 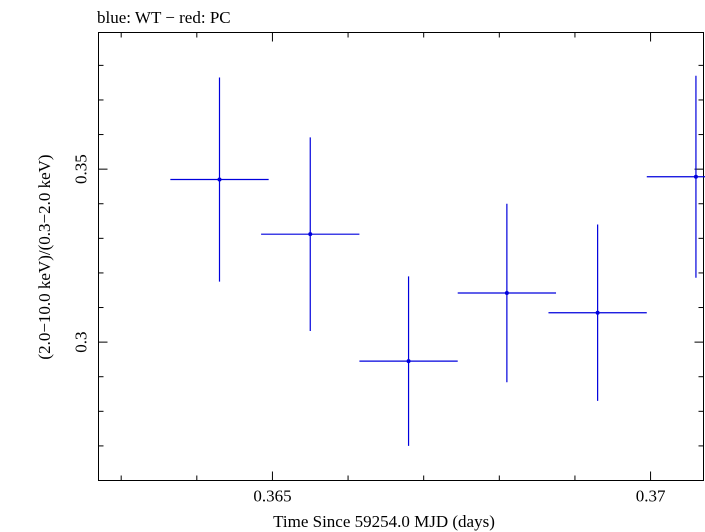 I want to click on y-tick-label: 0.35, so click(x=81, y=169).